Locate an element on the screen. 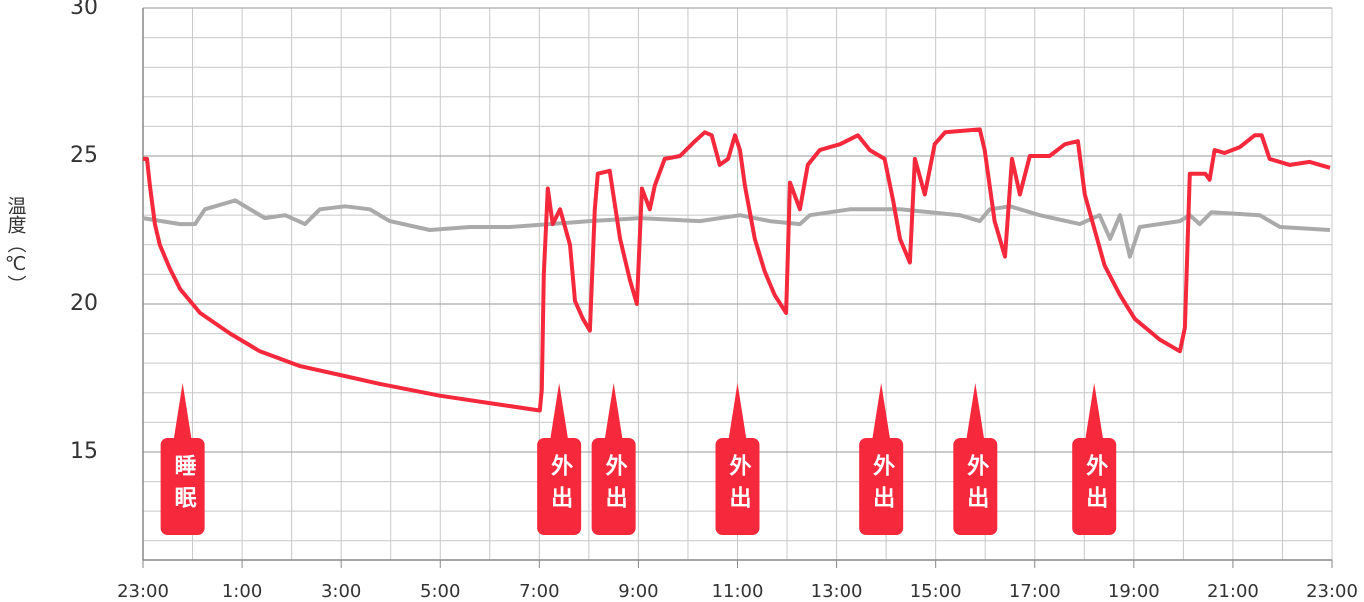  x-tick-label: 3:00 is located at coordinates (341, 591).